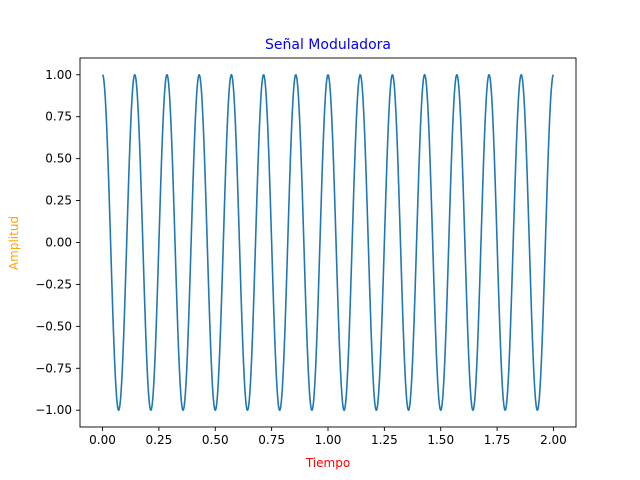  What do you see at coordinates (58, 75) in the screenshot?
I see `y-tick-label-8: 1.00` at bounding box center [58, 75].